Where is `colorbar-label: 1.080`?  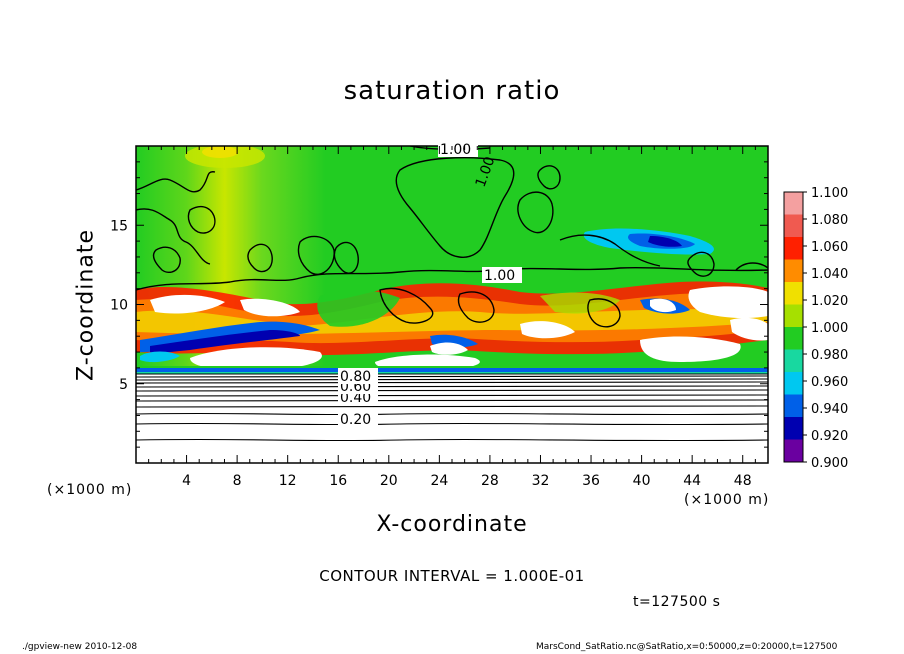 colorbar-label: 1.080 is located at coordinates (829, 220).